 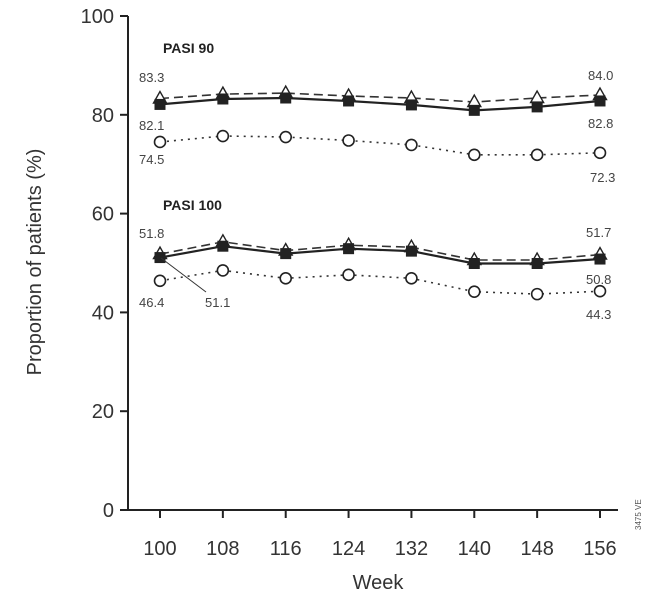 I want to click on y-tick-label: 80, so click(x=103, y=116).